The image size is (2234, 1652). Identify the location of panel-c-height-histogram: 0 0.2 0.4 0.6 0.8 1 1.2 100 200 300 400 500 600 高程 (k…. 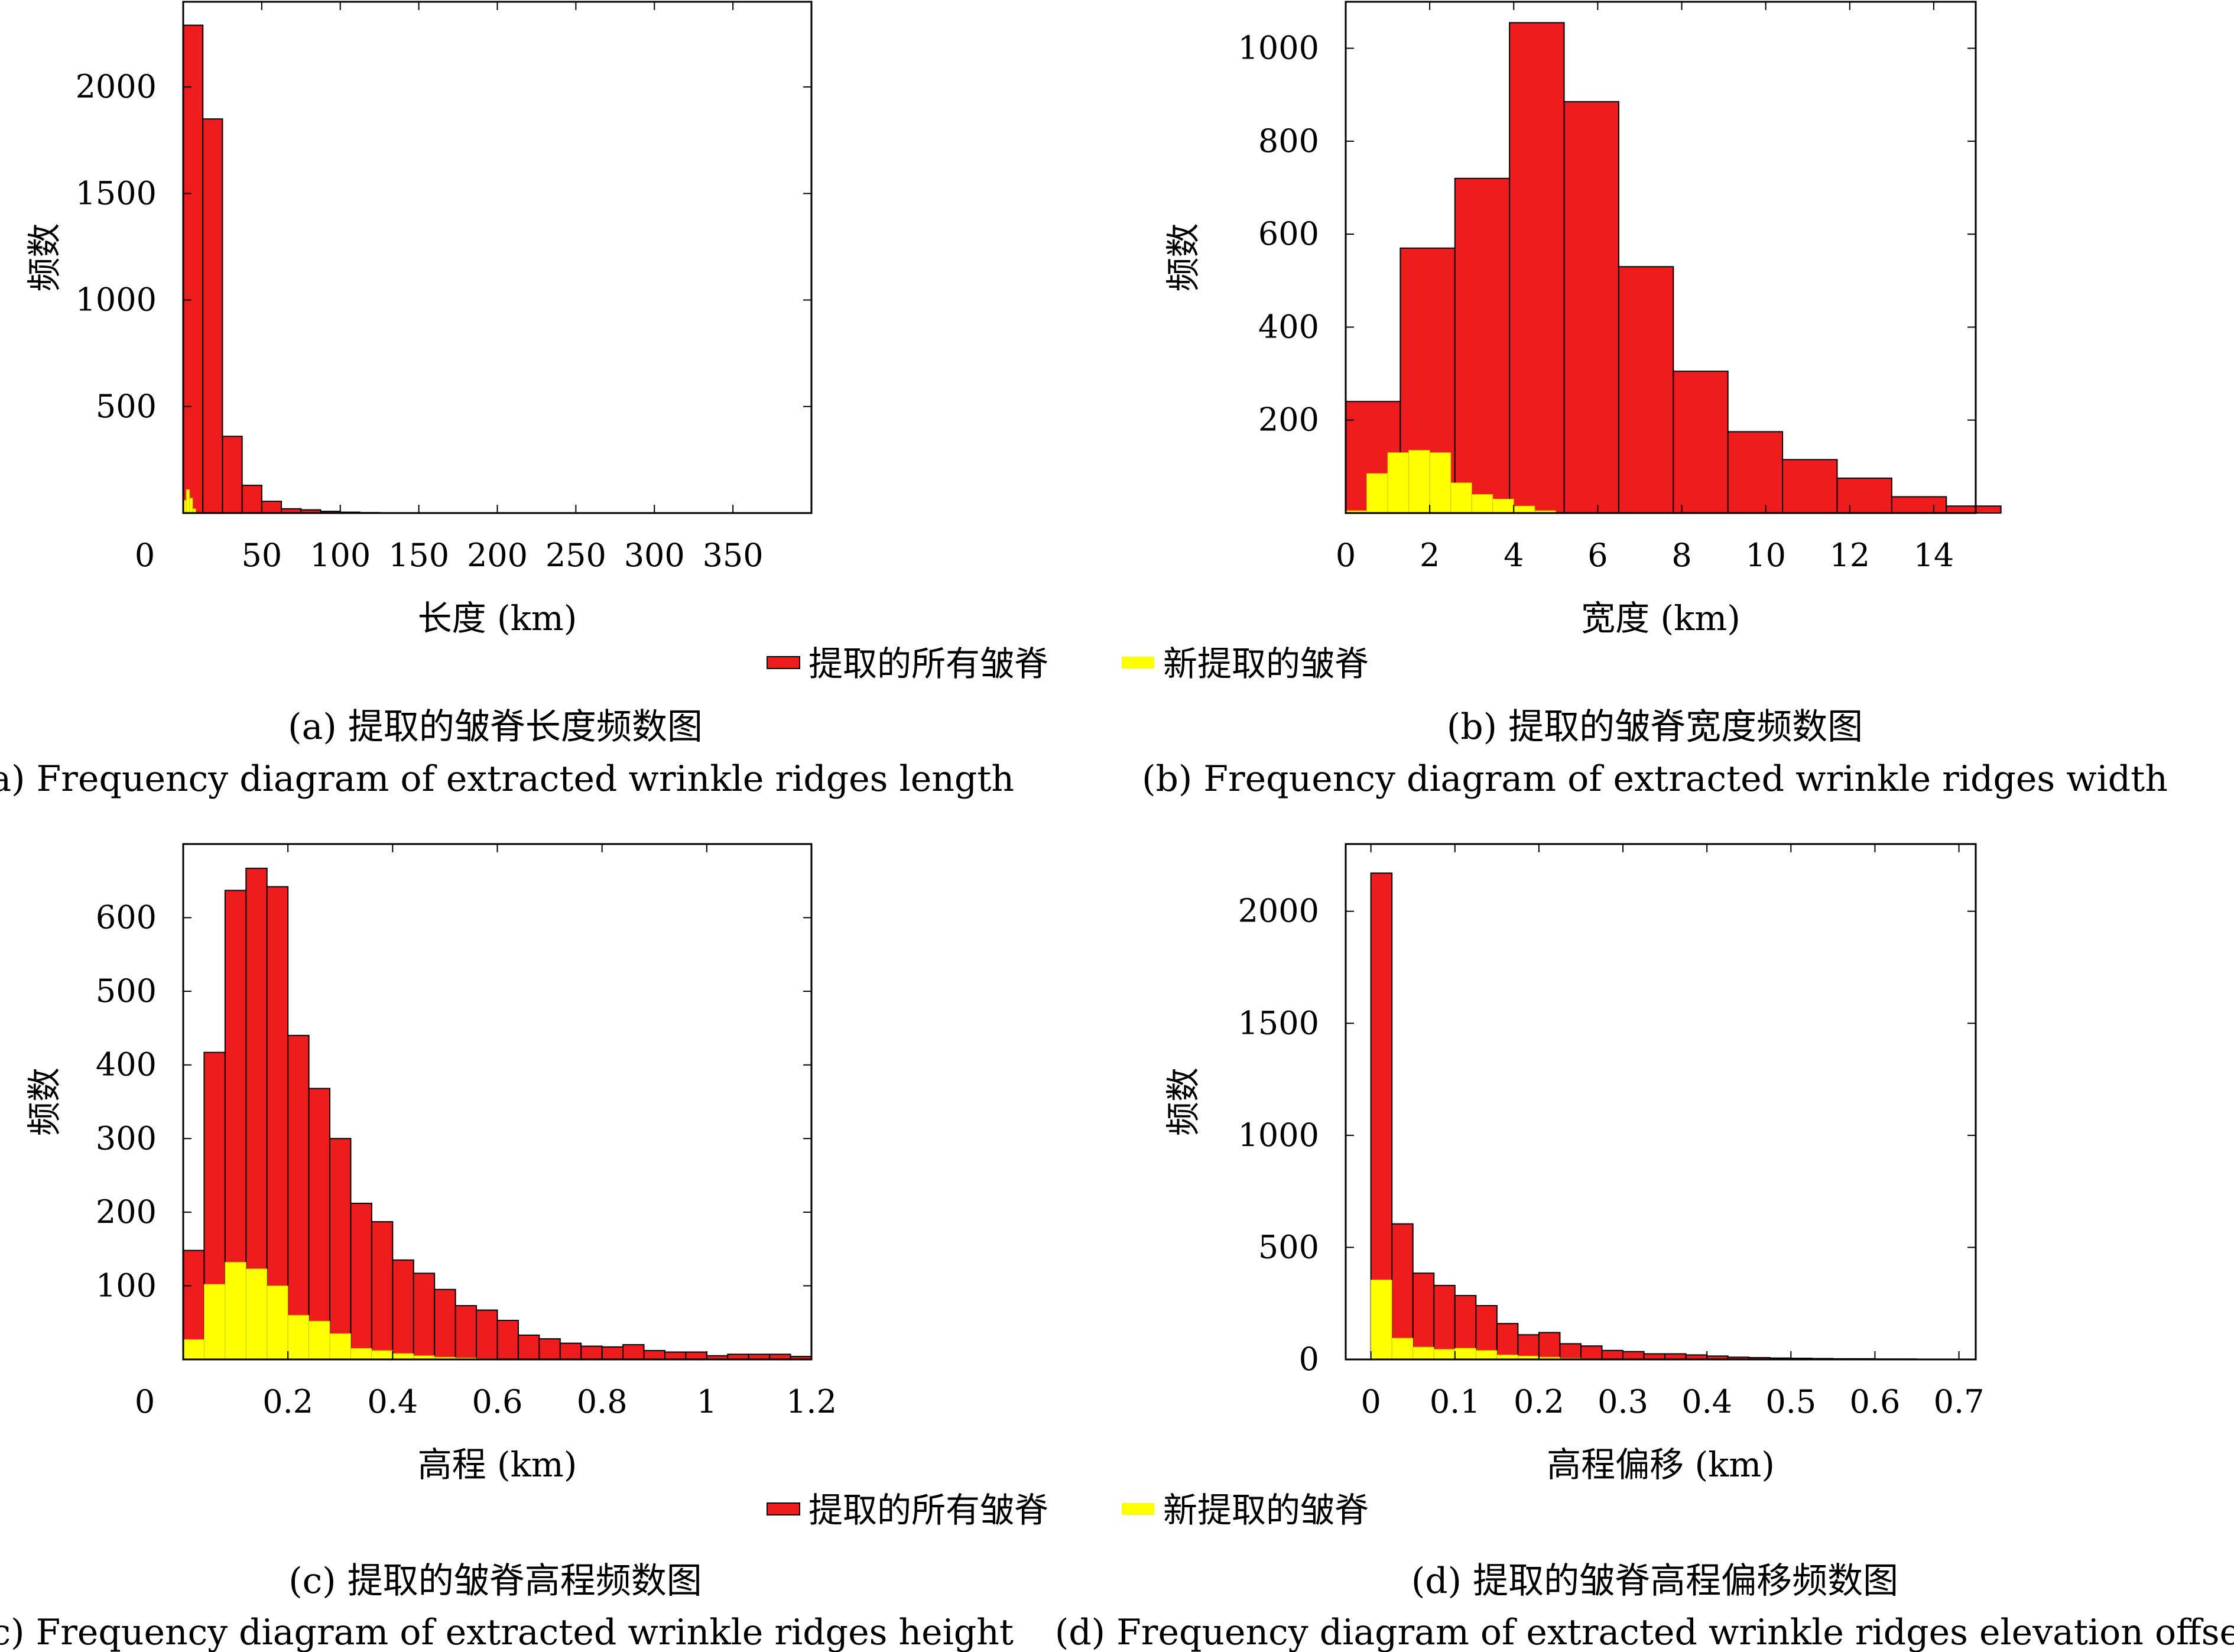
(430, 1164).